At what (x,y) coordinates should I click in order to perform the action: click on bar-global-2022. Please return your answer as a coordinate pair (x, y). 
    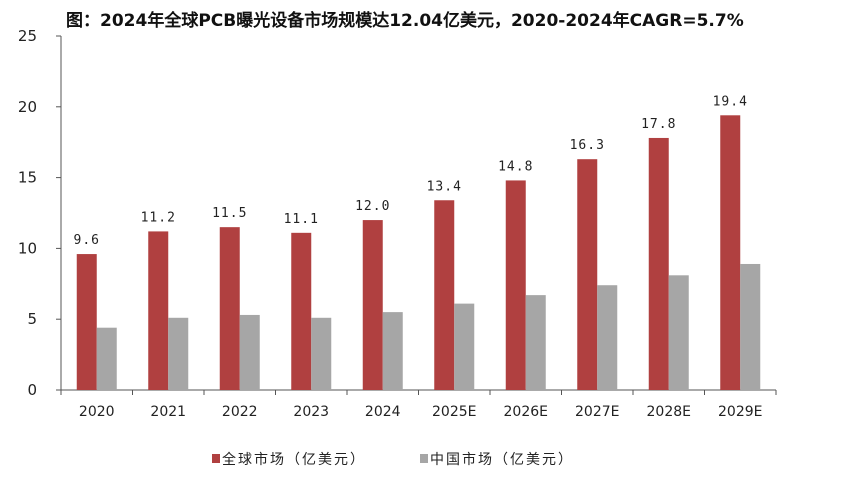
    Looking at the image, I should click on (229, 308).